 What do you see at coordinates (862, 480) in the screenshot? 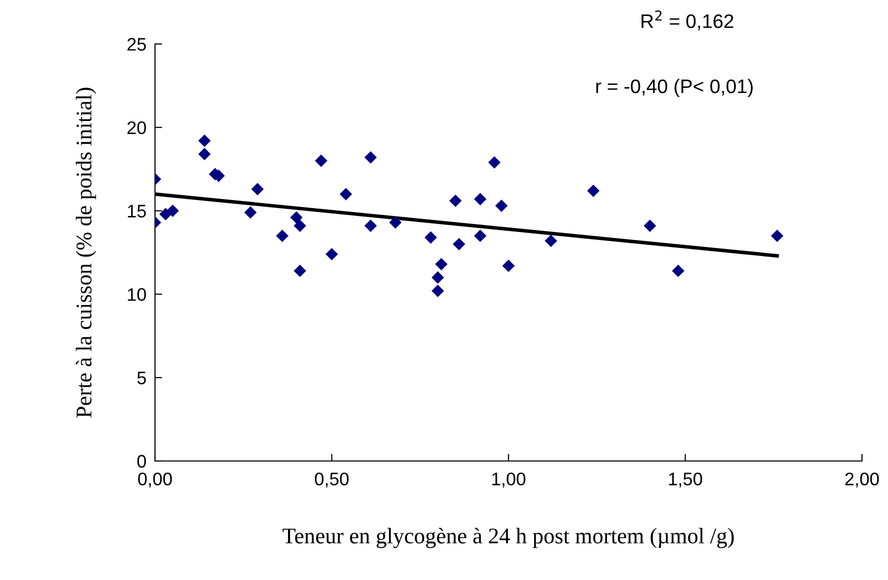
I see `x-tick-label: 2,00` at bounding box center [862, 480].